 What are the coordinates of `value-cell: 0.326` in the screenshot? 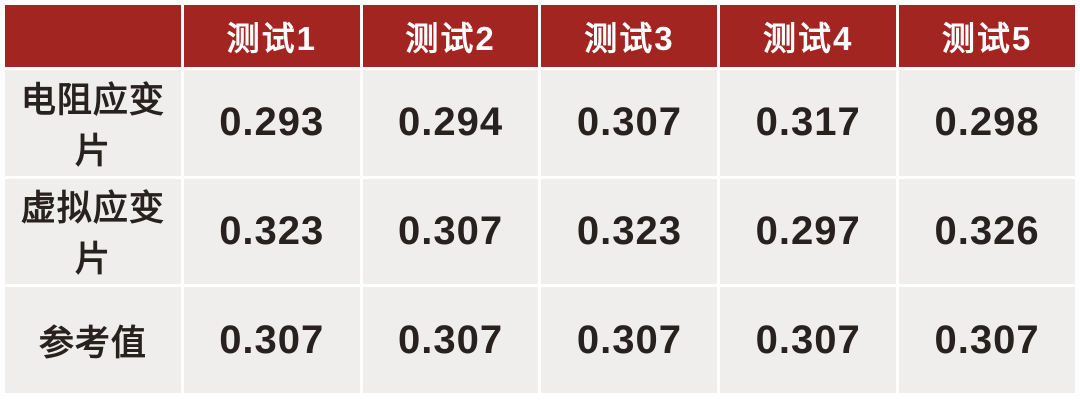 It's located at (987, 231).